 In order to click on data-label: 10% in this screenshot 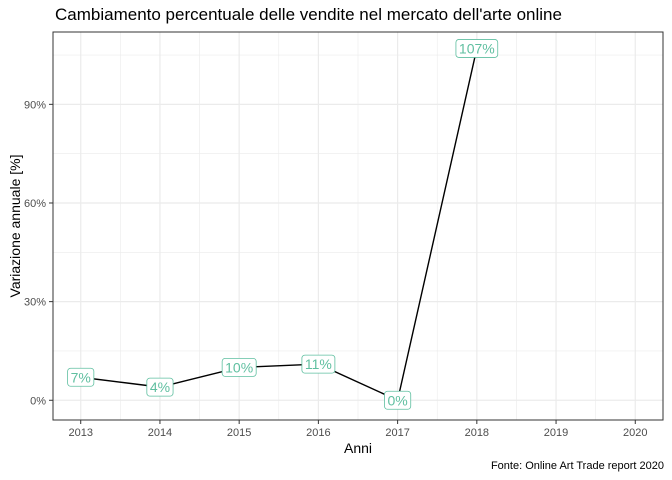, I will do `click(239, 367)`.